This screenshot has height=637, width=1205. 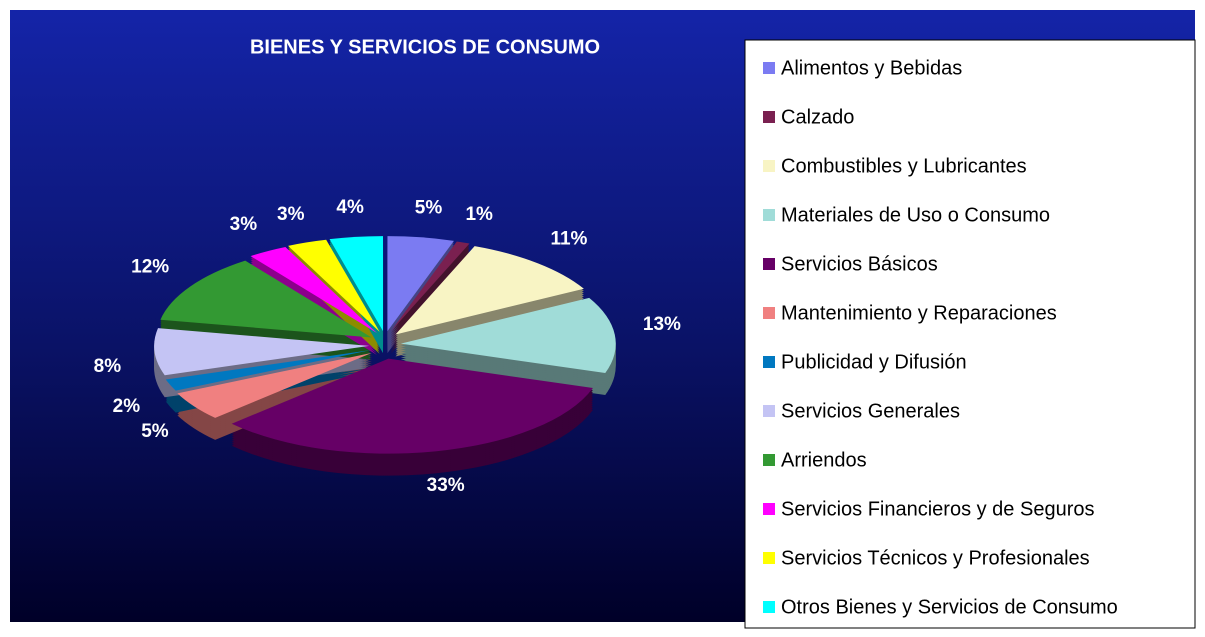 What do you see at coordinates (935, 558) in the screenshot?
I see `legend-label: Servicios Técnicos y Profesionales` at bounding box center [935, 558].